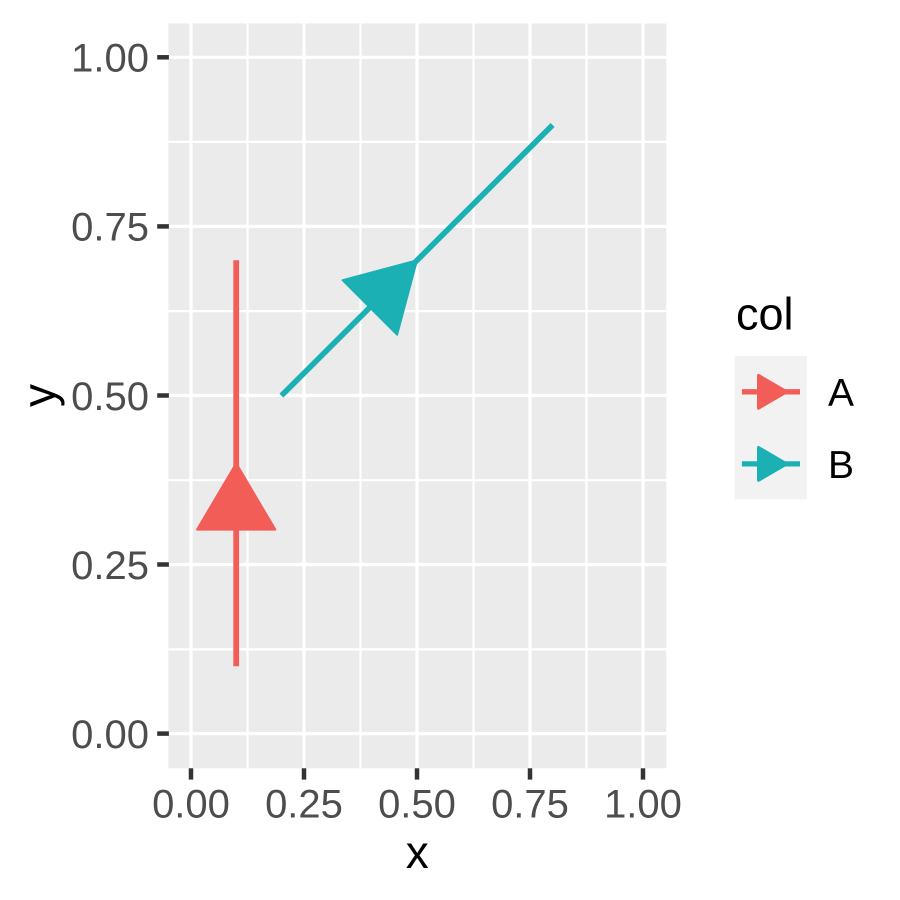 The width and height of the screenshot is (900, 900). What do you see at coordinates (39, 395) in the screenshot?
I see `svg-text: y` at bounding box center [39, 395].